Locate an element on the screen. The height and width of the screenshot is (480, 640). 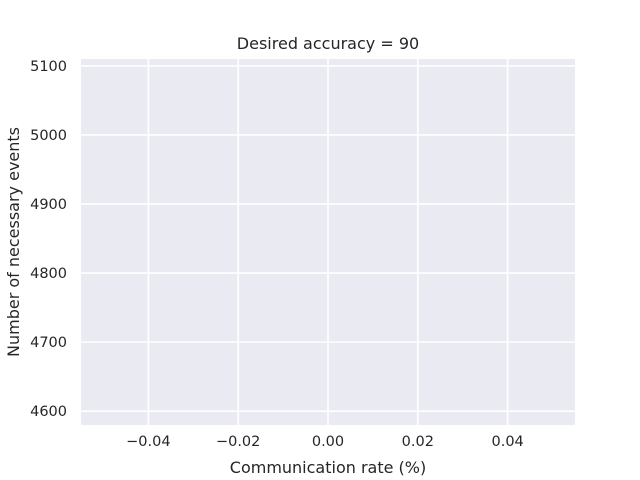
x-tick-label: 0.02 is located at coordinates (418, 442).